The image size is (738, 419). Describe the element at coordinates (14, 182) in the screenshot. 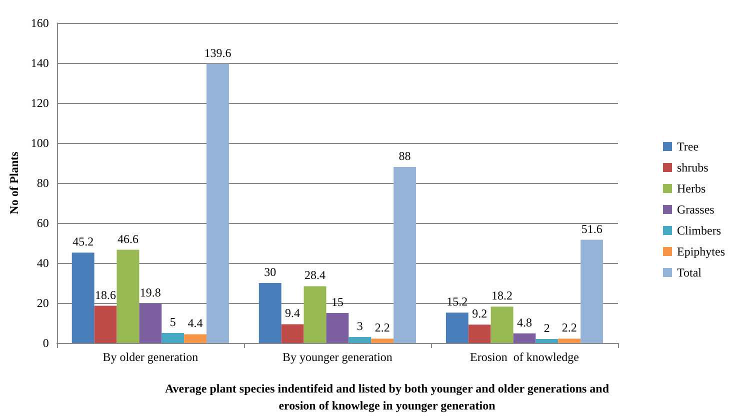

I see `y-axis-title: No of Plants` at that location.